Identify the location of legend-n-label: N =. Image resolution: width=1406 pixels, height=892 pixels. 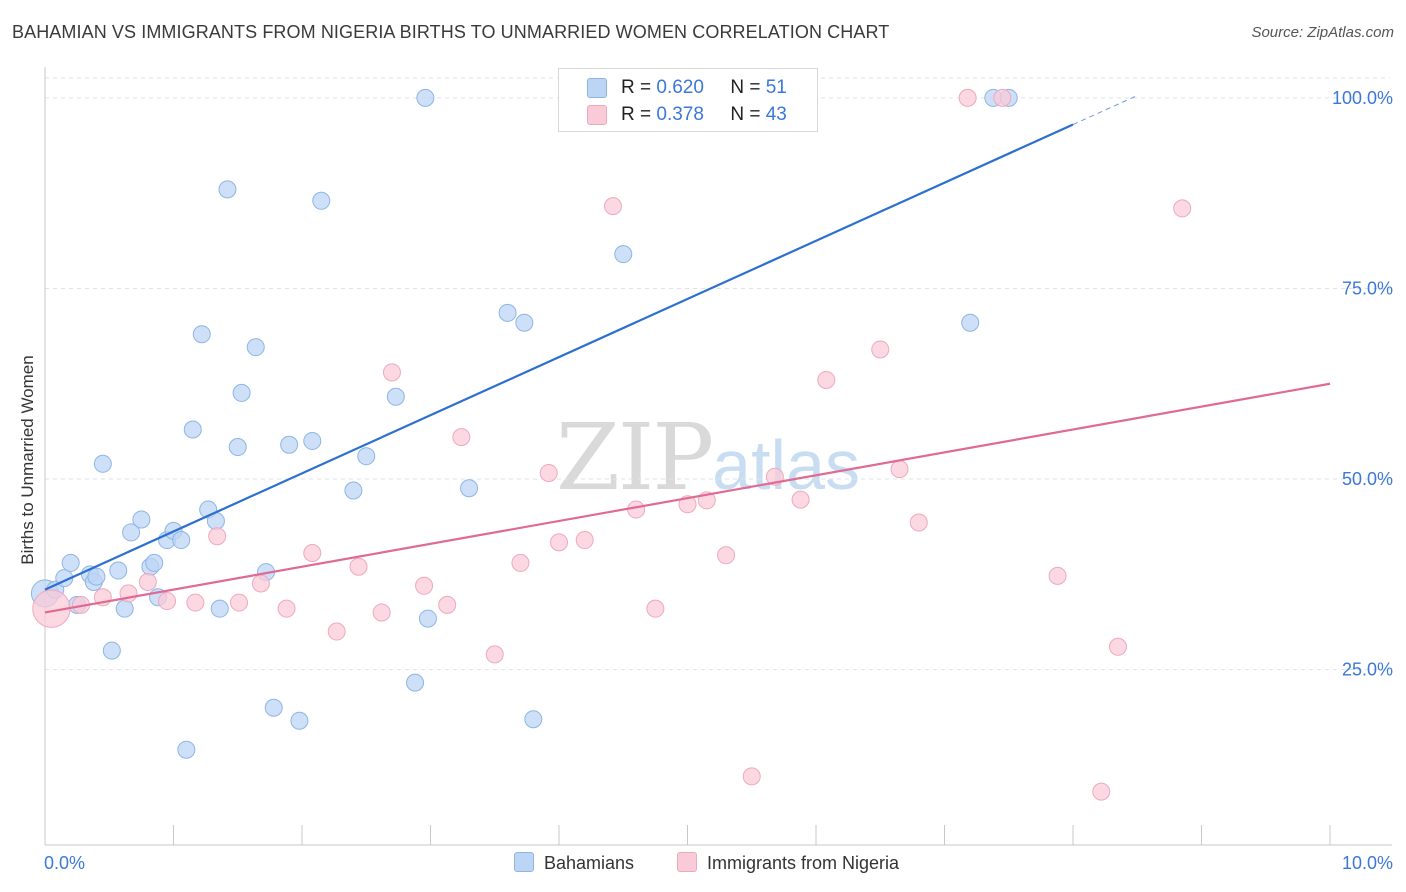
(745, 87).